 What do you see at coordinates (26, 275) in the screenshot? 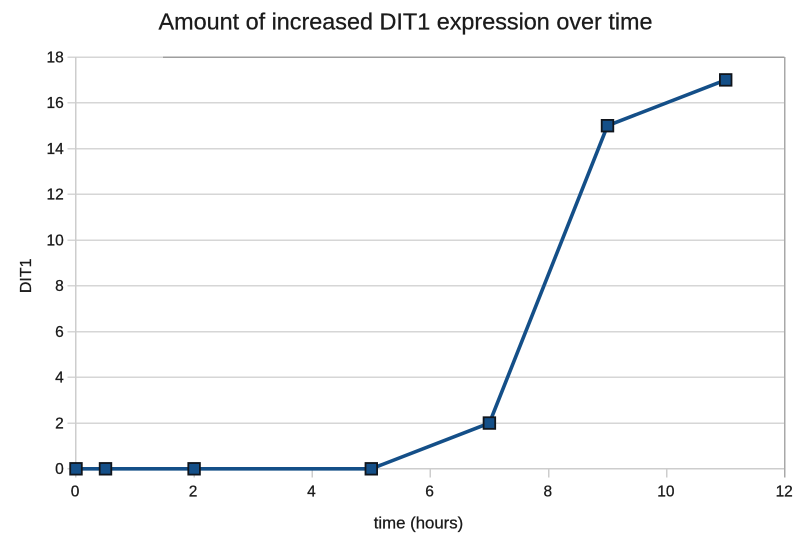
I see `svg-text: DIT1` at bounding box center [26, 275].